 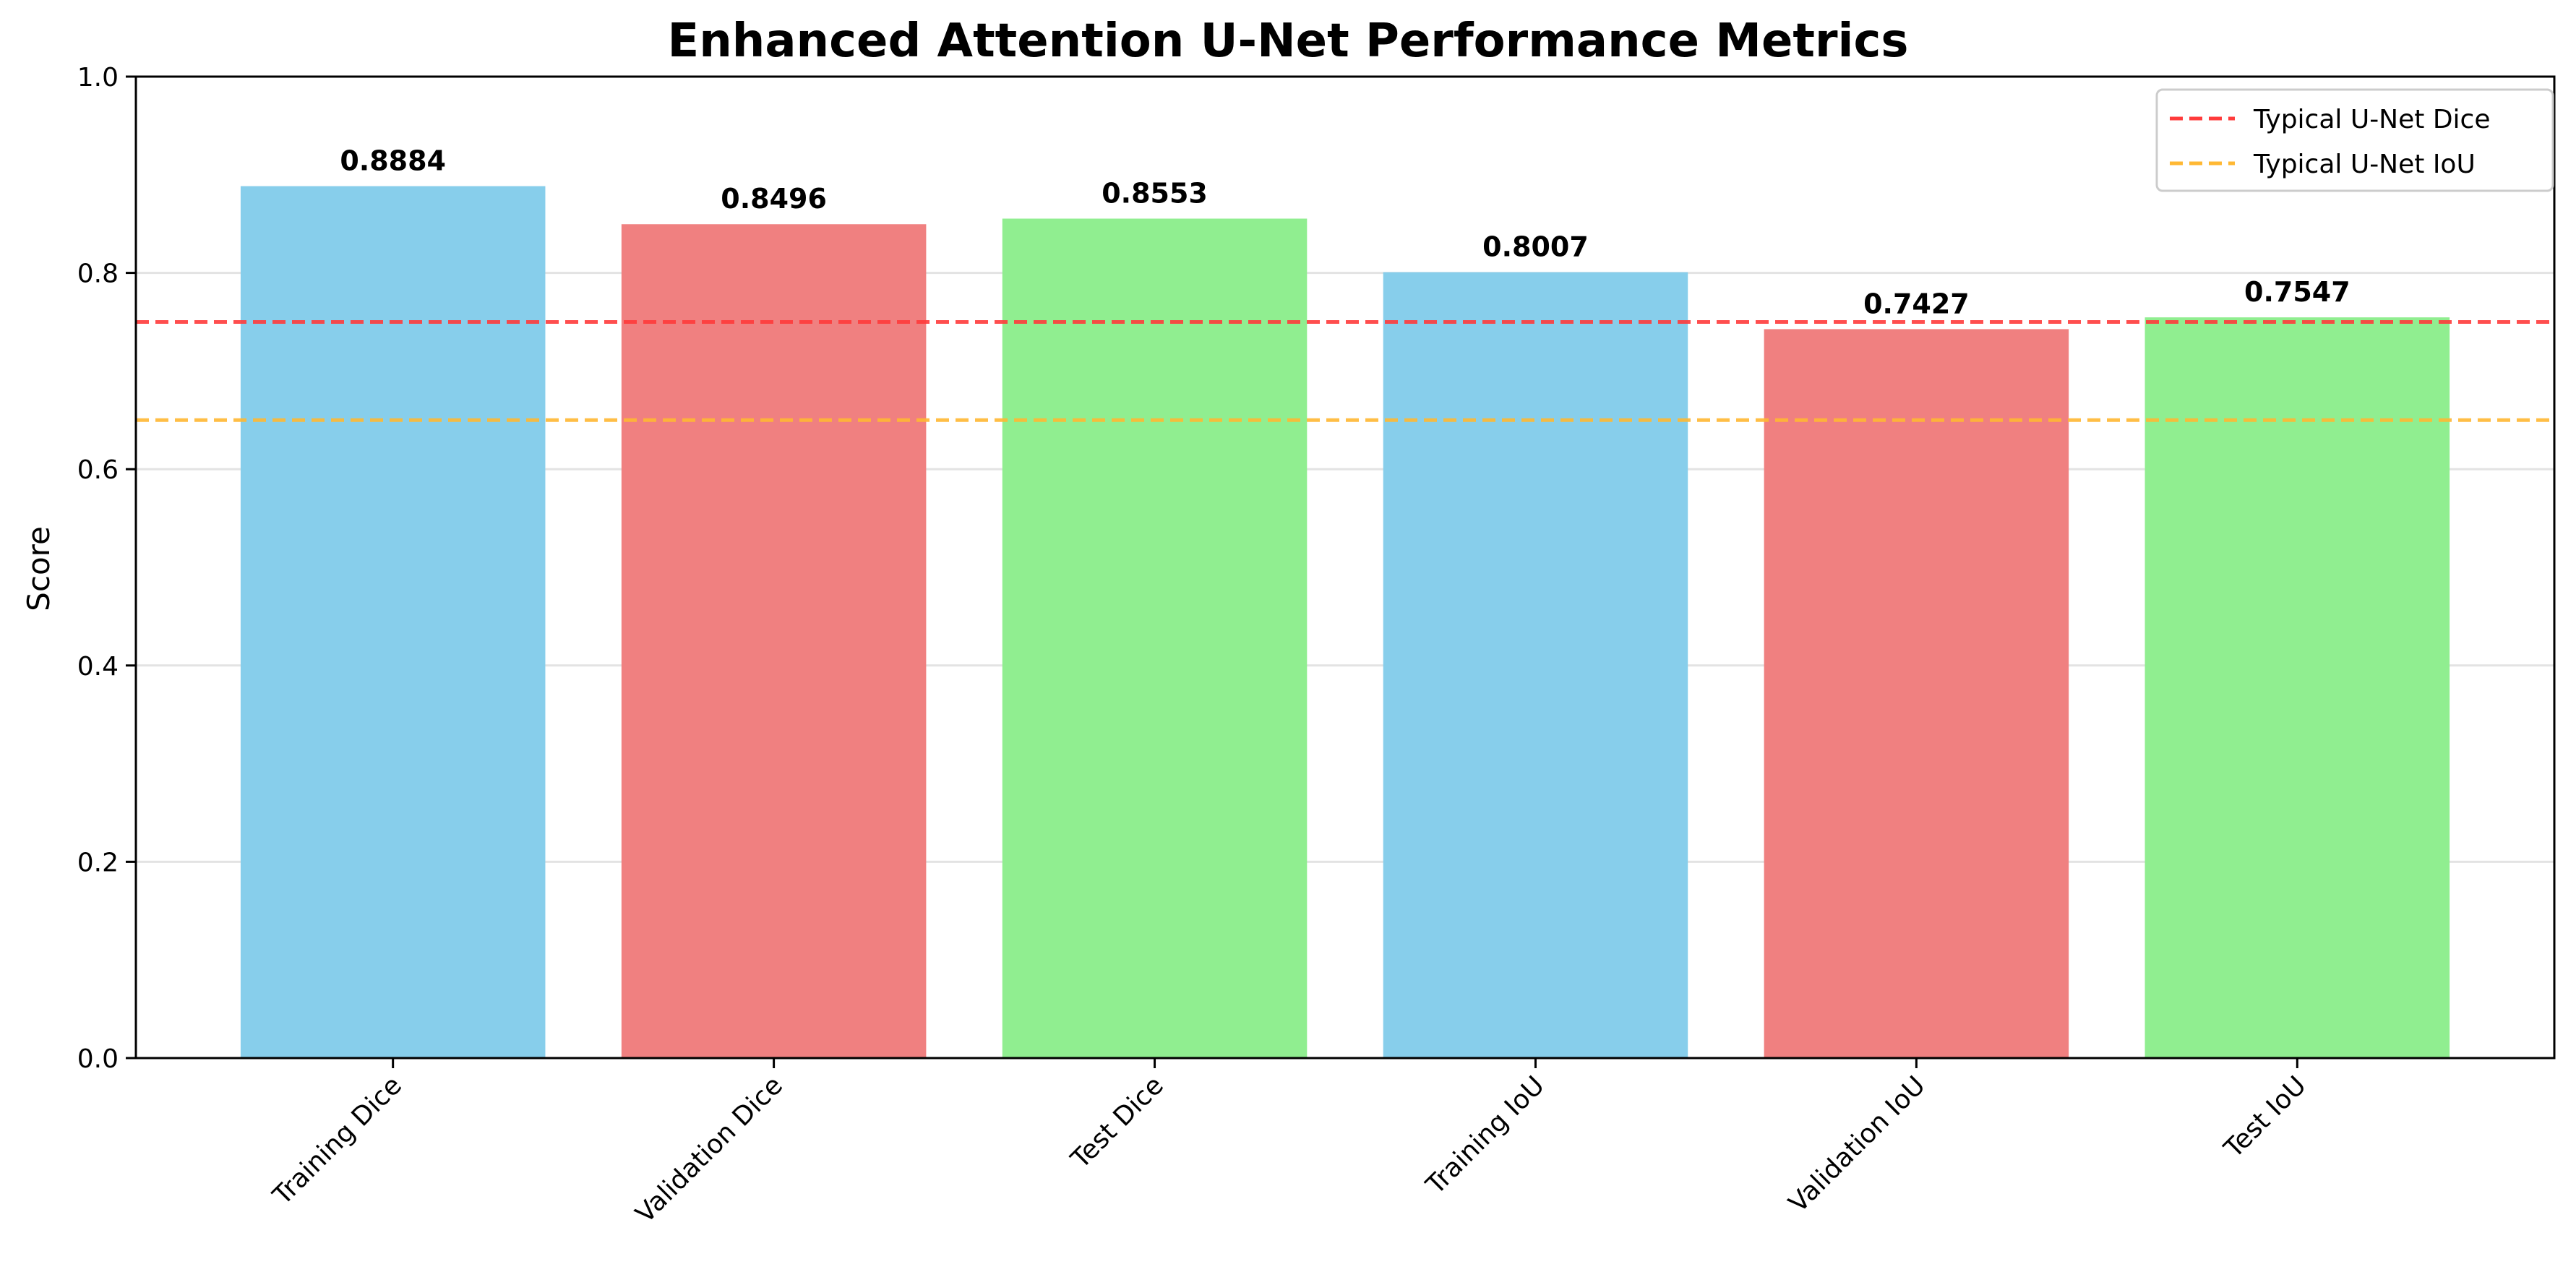 What do you see at coordinates (1857, 1144) in the screenshot?
I see `x-tick-label: Validation IoU` at bounding box center [1857, 1144].